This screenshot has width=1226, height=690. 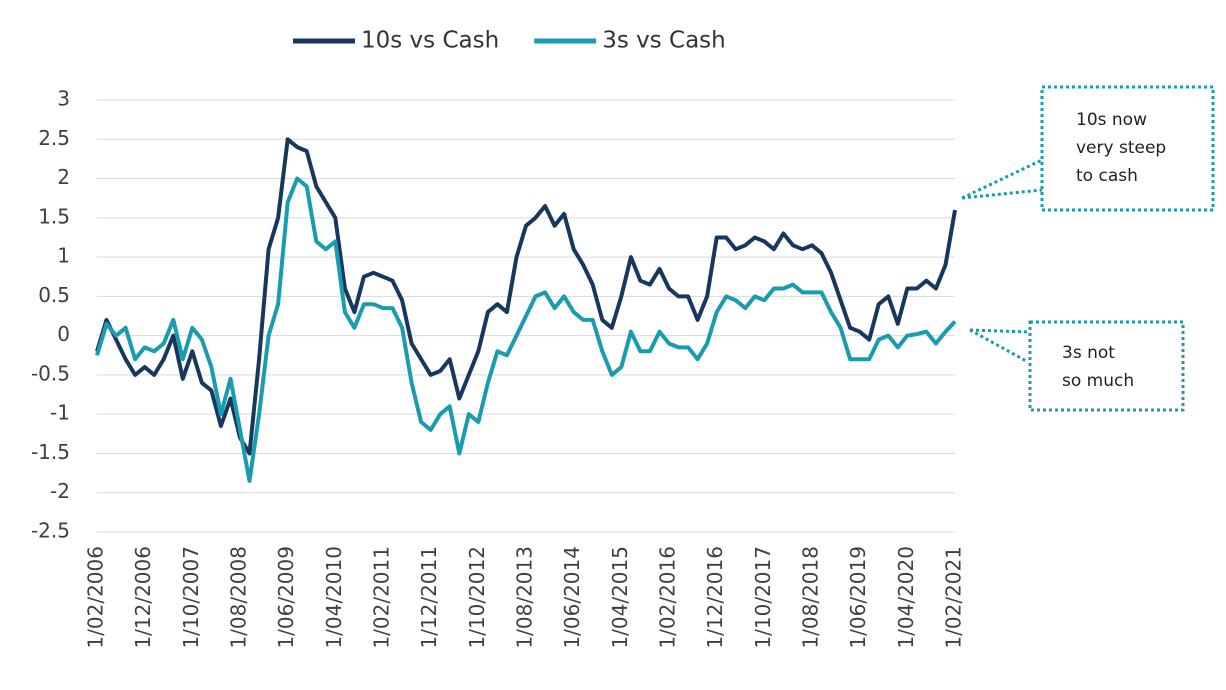 What do you see at coordinates (143, 597) in the screenshot?
I see `x-tick-label: 1/12/2006` at bounding box center [143, 597].